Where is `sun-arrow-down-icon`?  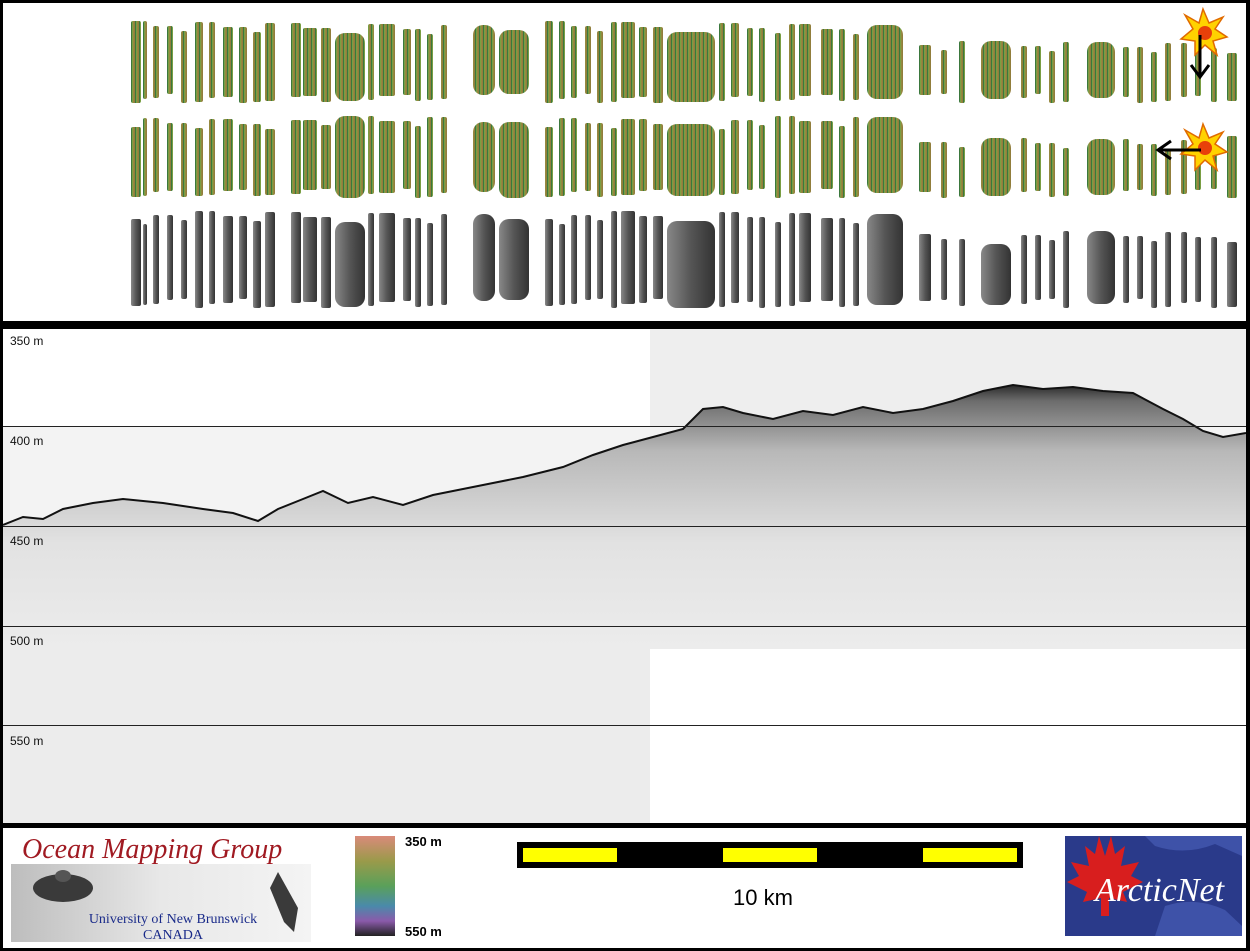 sun-arrow-down-icon is located at coordinates (1204, 43).